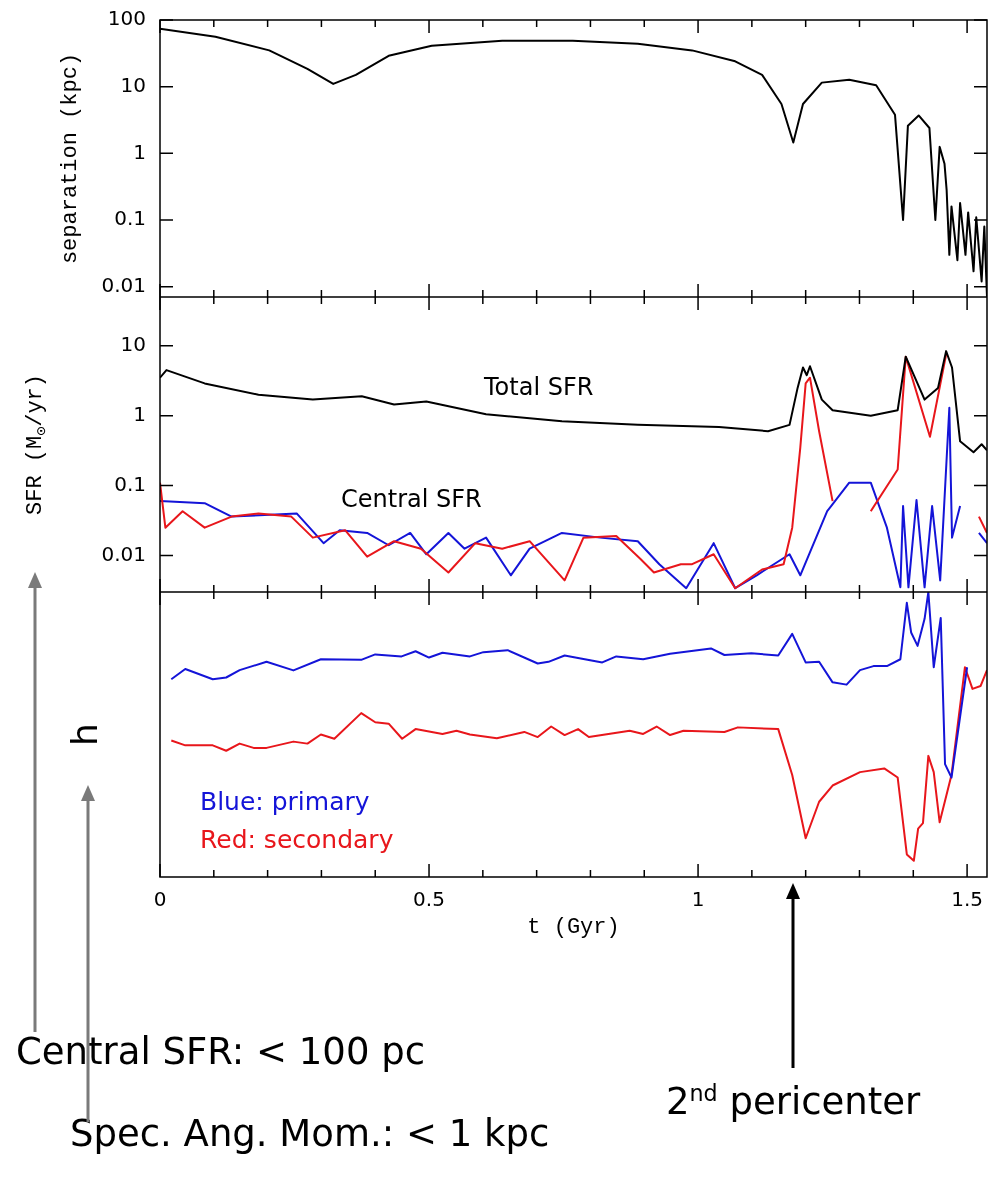 The image size is (999, 1182). Describe the element at coordinates (160, 899) in the screenshot. I see `x-tick-label: 0` at that location.